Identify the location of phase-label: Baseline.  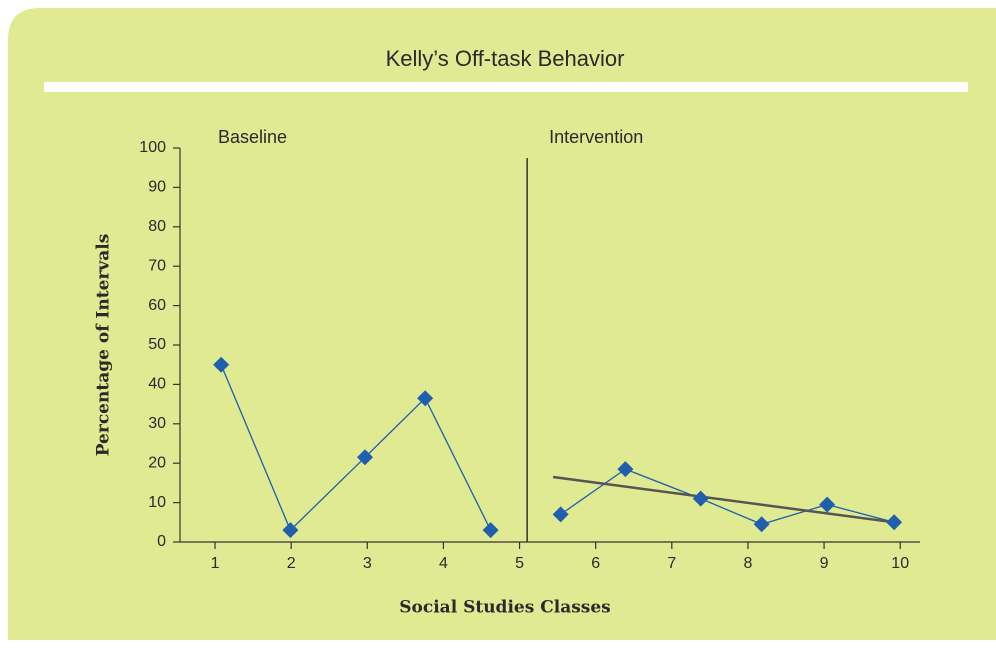
(252, 137).